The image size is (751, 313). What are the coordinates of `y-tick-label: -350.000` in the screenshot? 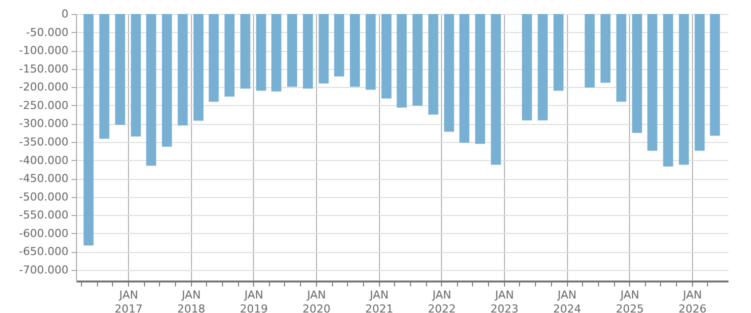 It's located at (43, 142).